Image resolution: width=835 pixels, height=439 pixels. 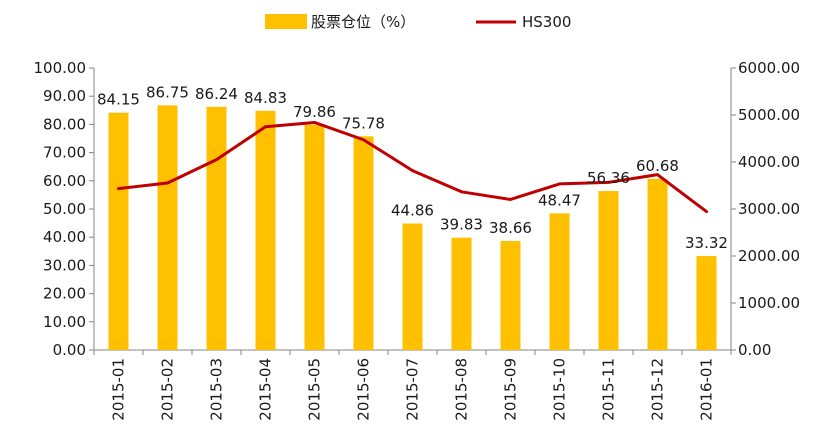 What do you see at coordinates (217, 389) in the screenshot?
I see `x-tick-label: 2015-03` at bounding box center [217, 389].